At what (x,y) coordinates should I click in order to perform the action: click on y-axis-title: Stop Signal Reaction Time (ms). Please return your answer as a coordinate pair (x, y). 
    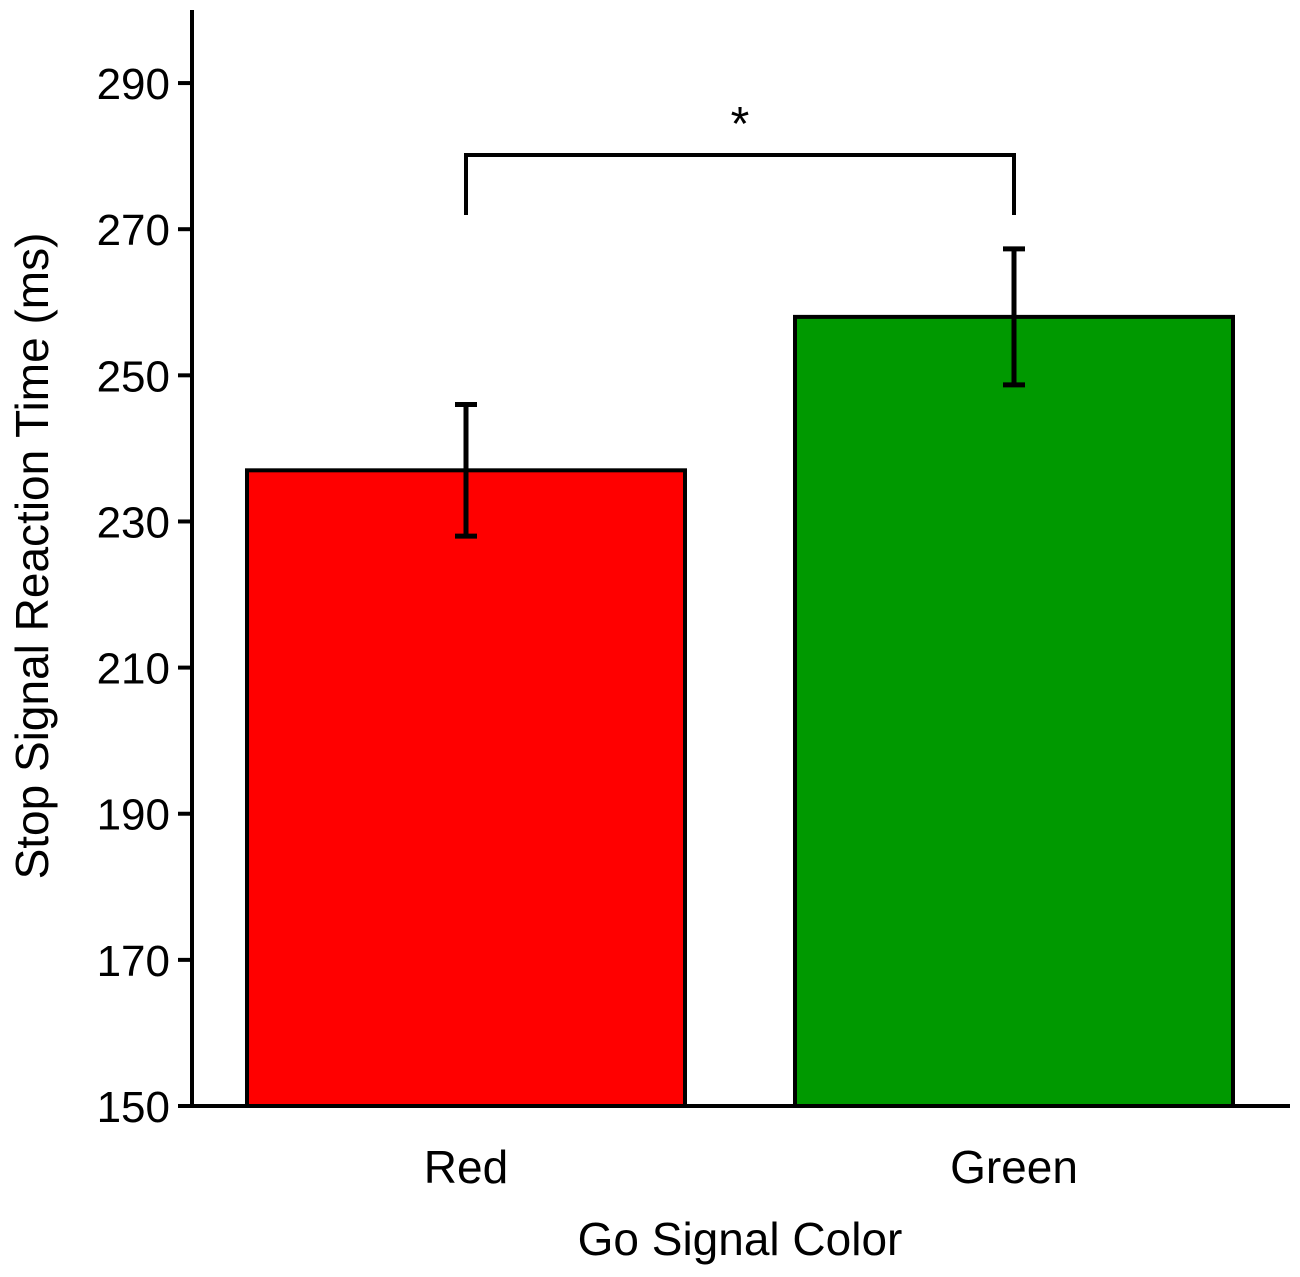
    Looking at the image, I should click on (32, 556).